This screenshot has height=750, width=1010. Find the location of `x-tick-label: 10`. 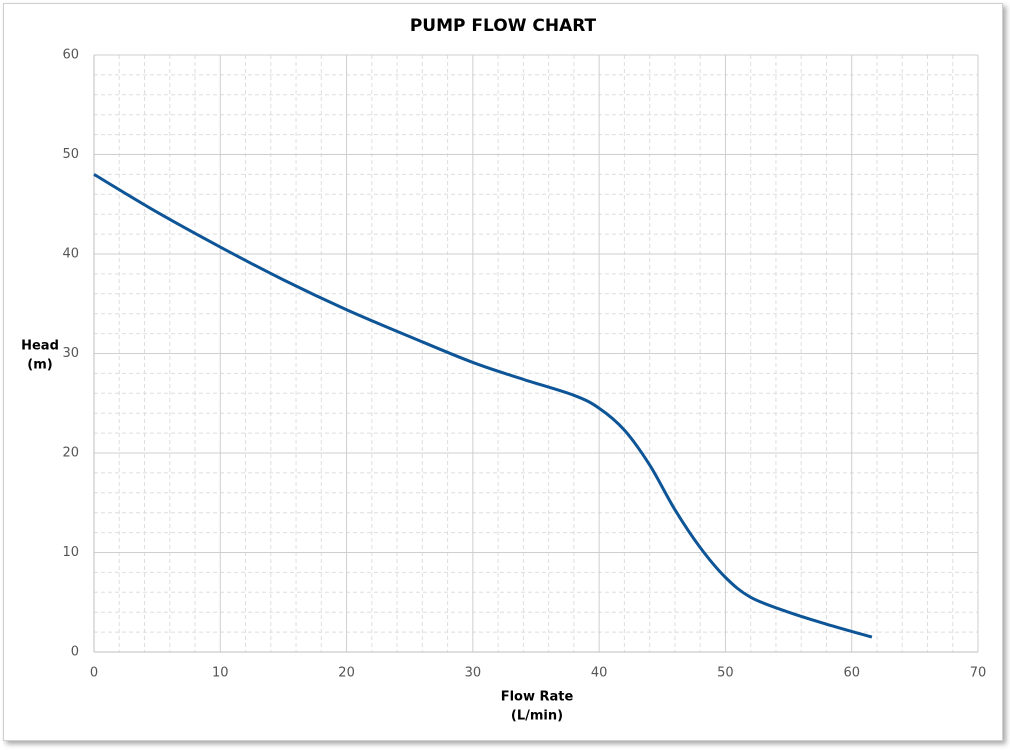

x-tick-label: 10 is located at coordinates (220, 673).